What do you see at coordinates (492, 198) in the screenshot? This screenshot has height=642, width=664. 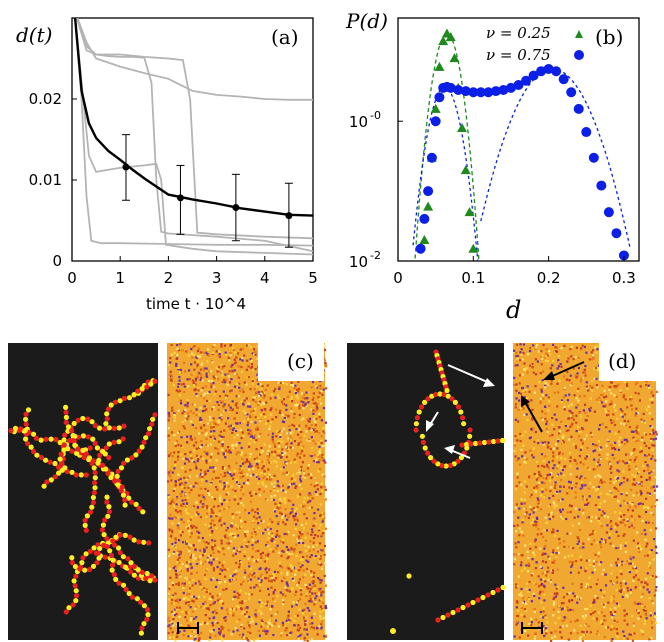 I see `panel-b-ticks: 0 0.1 0.2 0.310-210-0` at bounding box center [492, 198].